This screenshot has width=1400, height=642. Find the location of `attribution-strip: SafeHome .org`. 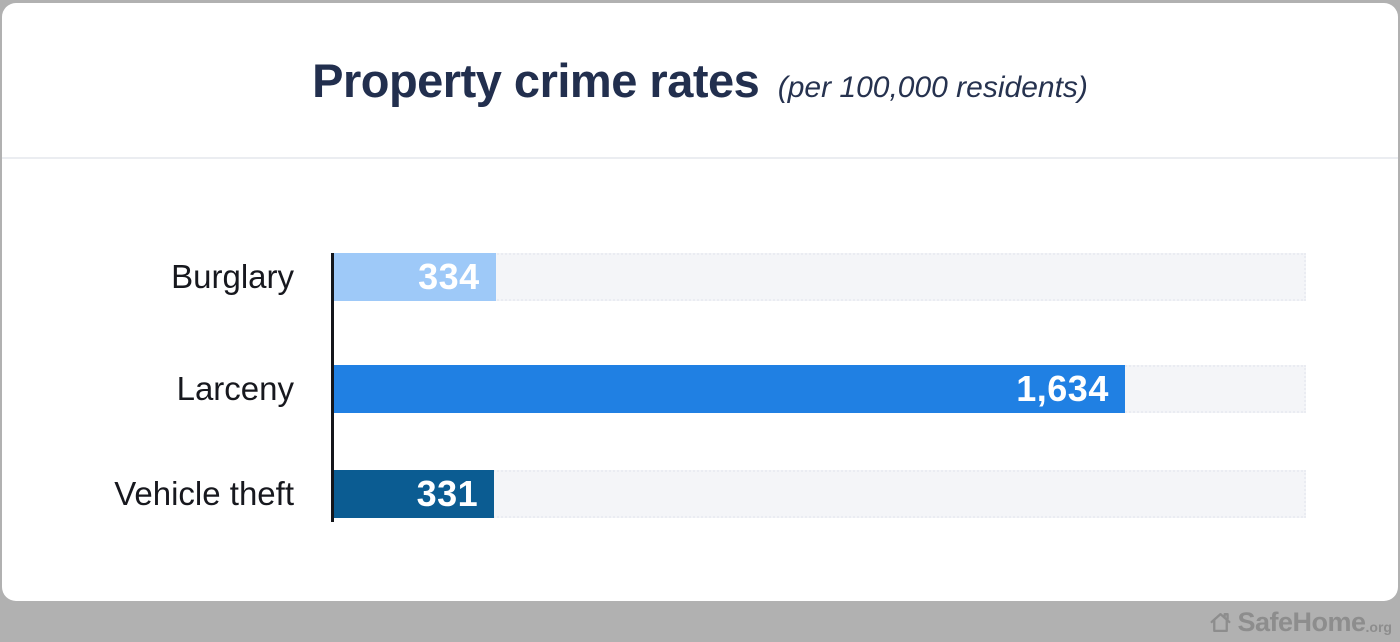

attribution-strip: SafeHome .org is located at coordinates (700, 621).